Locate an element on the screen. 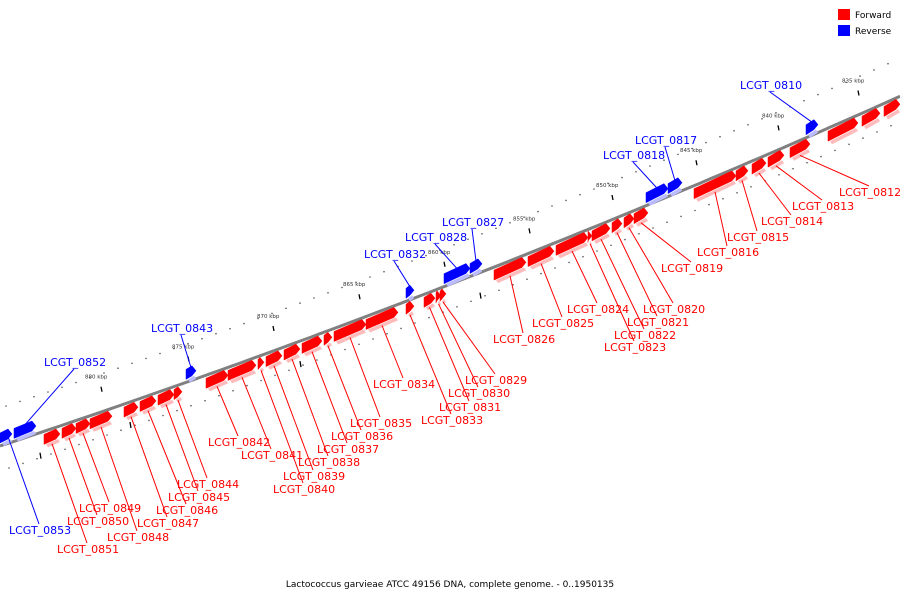 This screenshot has height=600, width=900. gene-label: LCGT_0821 is located at coordinates (658, 322).